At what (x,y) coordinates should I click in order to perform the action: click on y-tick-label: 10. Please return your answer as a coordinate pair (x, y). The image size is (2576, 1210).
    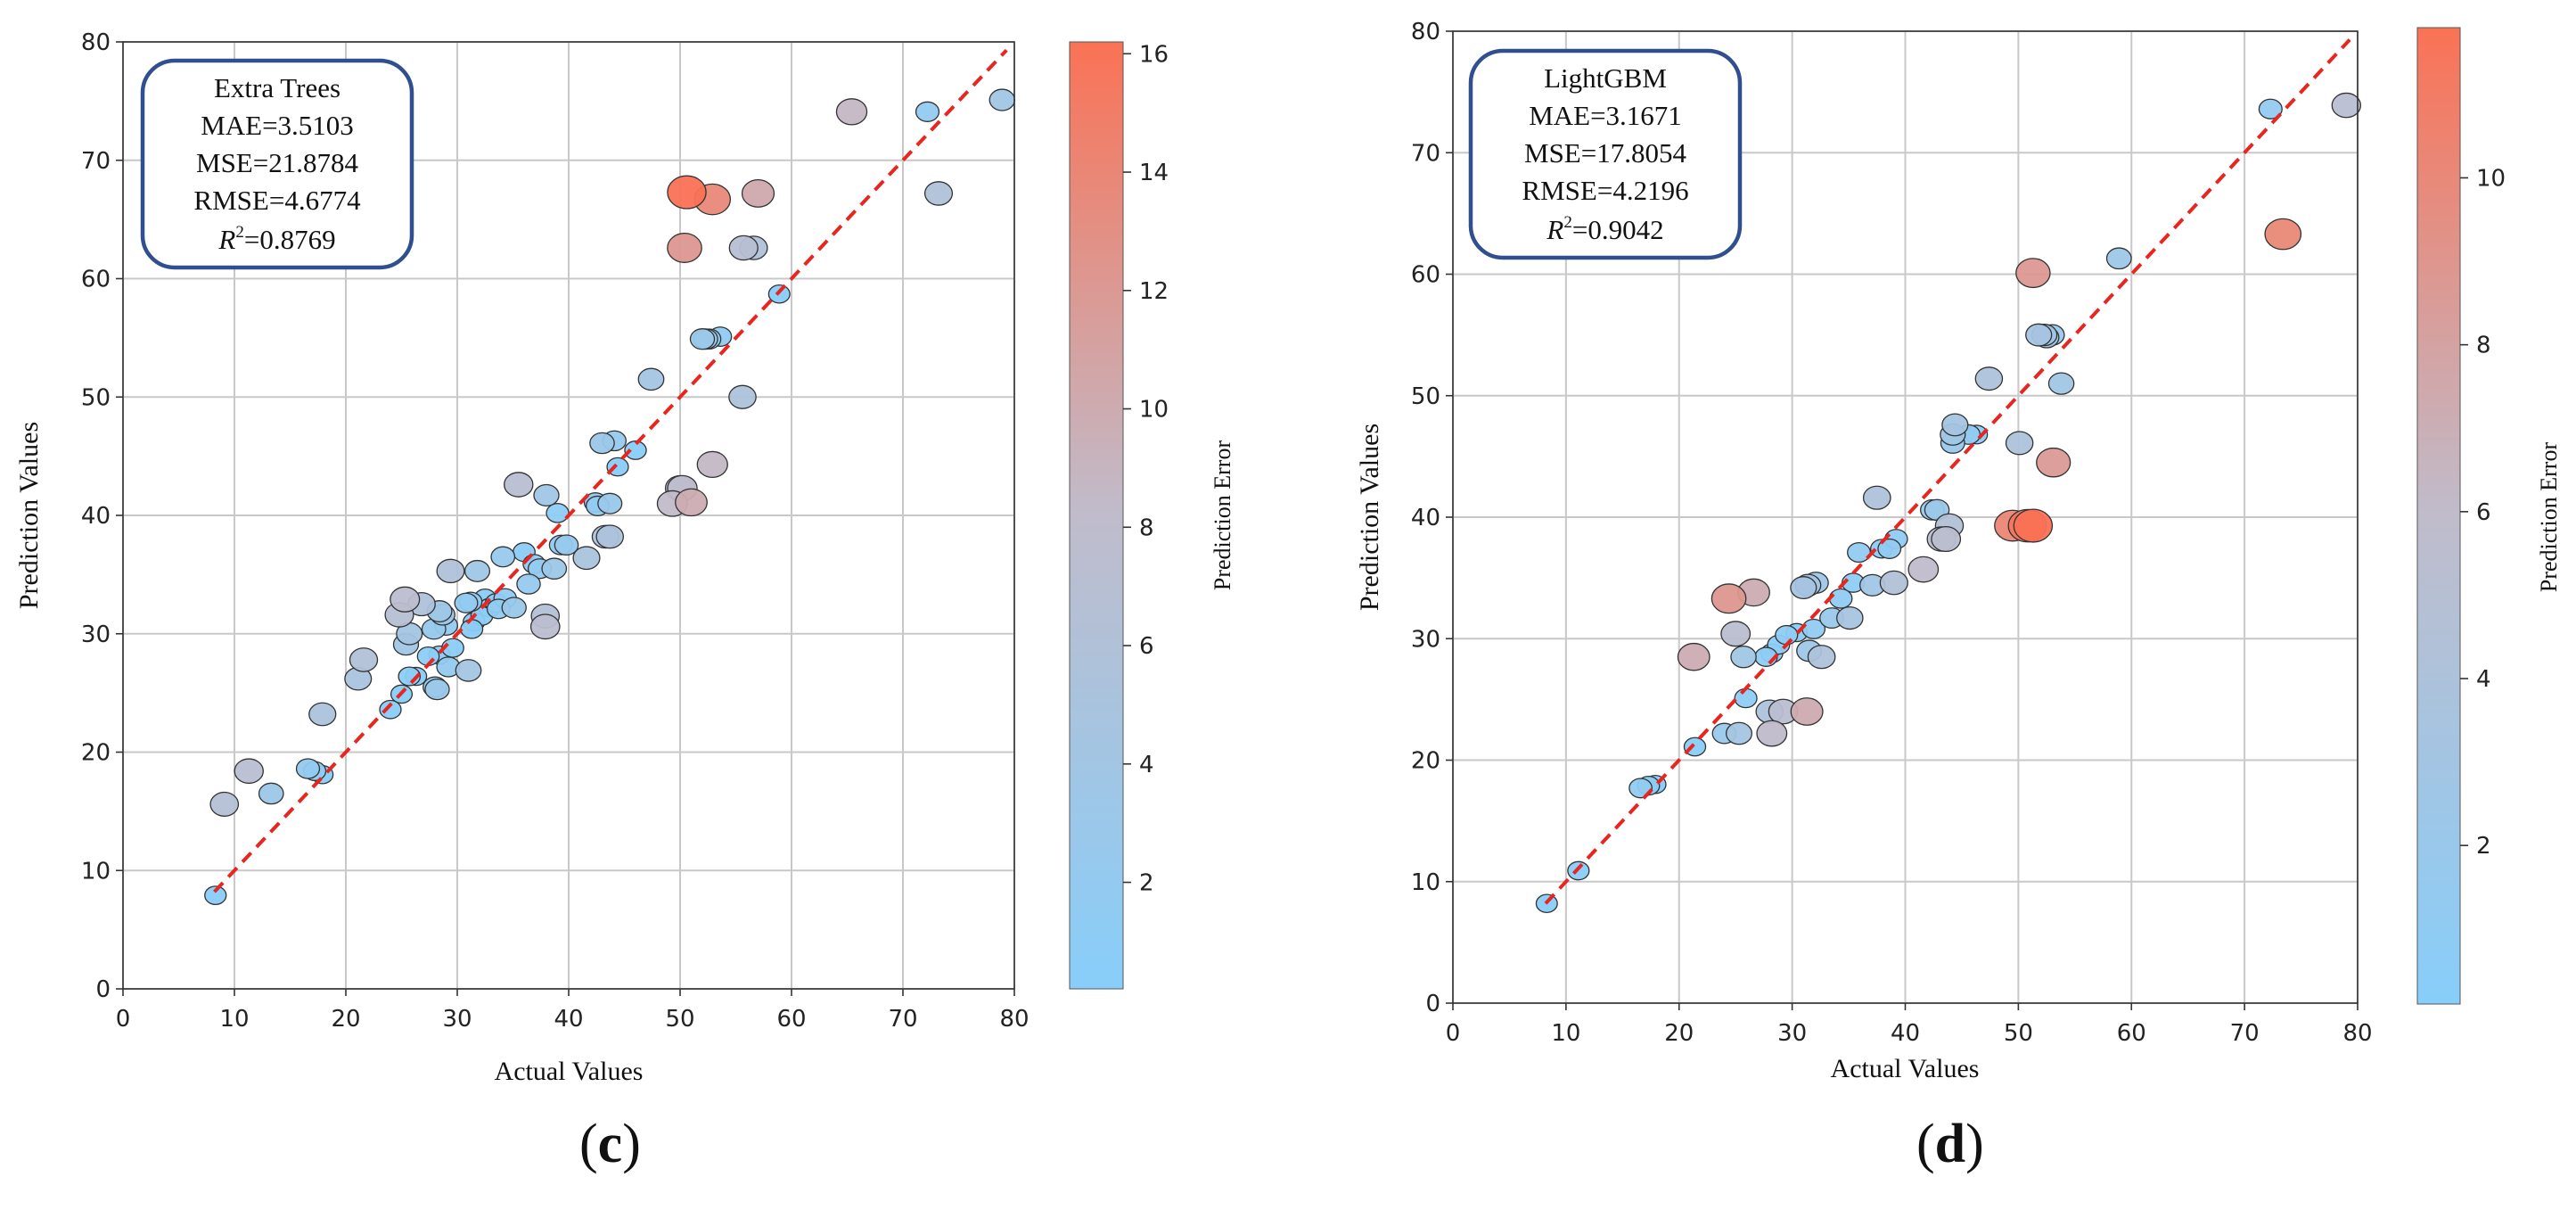
    Looking at the image, I should click on (1426, 883).